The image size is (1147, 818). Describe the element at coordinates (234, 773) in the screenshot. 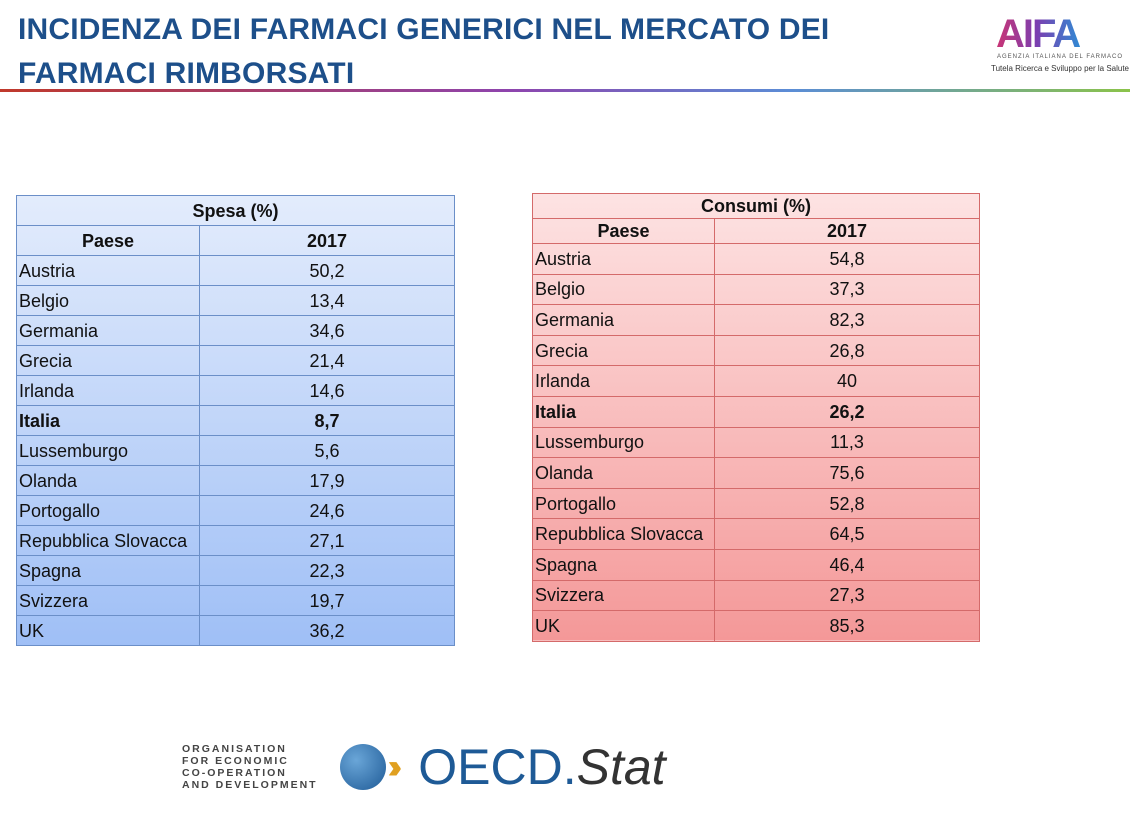

I see `org-line: CO-OPERATION` at that location.